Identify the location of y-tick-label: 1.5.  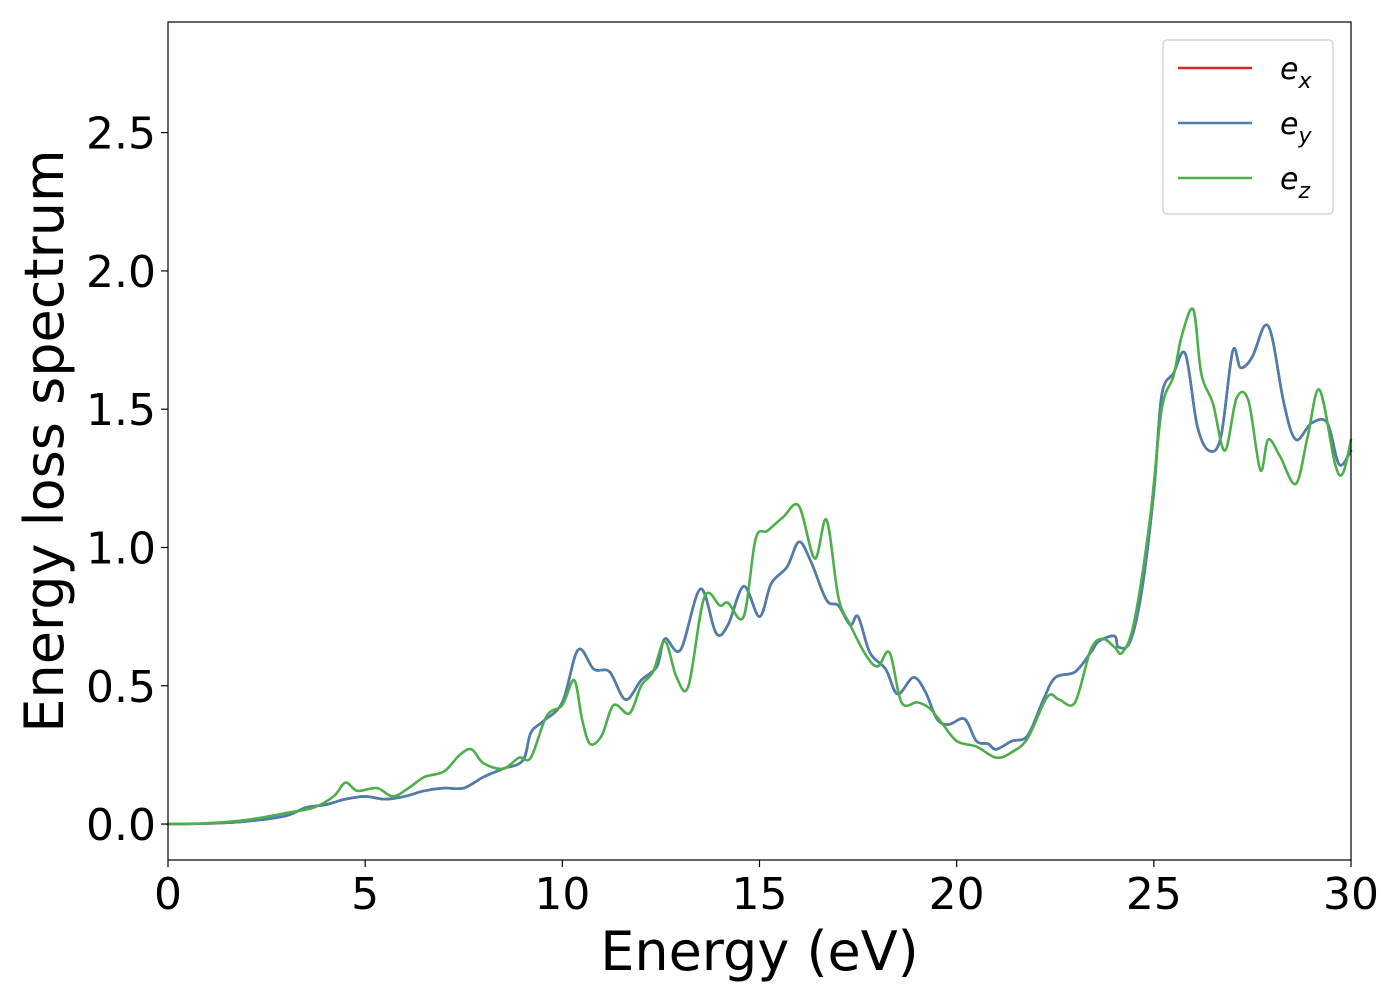
(121, 410).